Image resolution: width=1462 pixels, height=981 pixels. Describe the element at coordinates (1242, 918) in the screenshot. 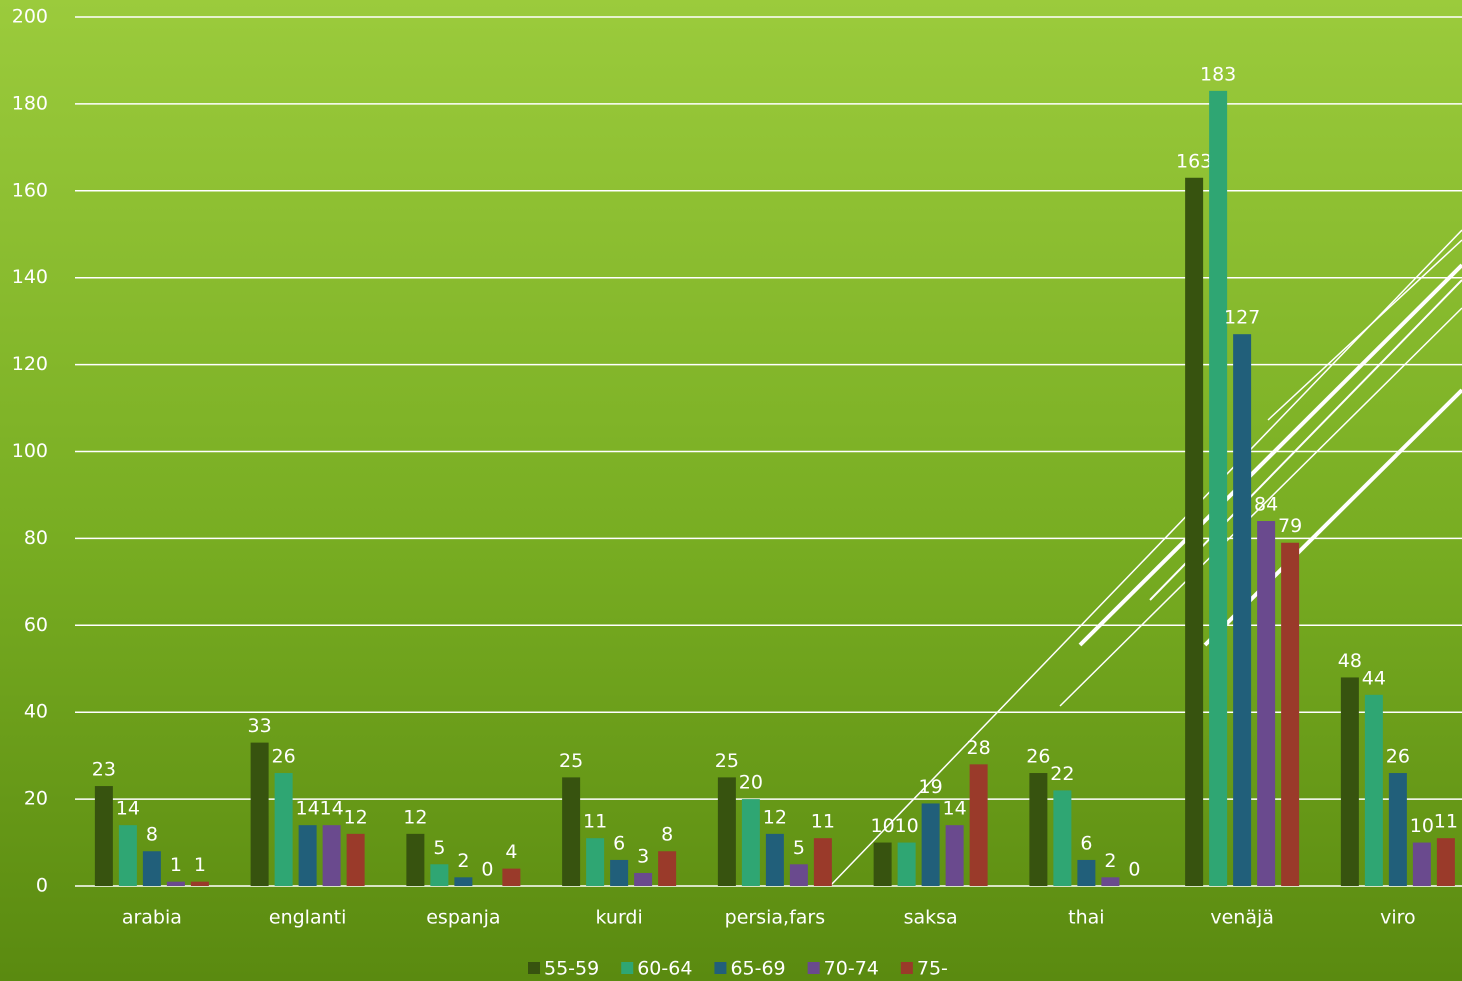

I see `x-tick-label: venäjä` at that location.